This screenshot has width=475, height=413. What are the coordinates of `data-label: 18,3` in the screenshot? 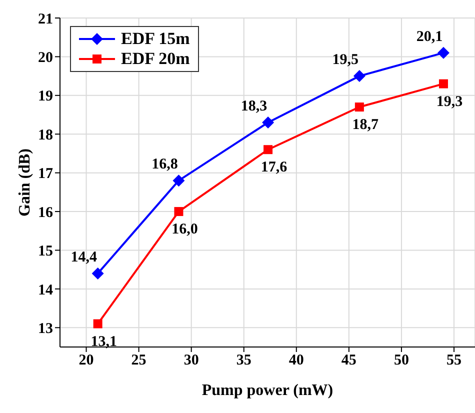 It's located at (254, 106).